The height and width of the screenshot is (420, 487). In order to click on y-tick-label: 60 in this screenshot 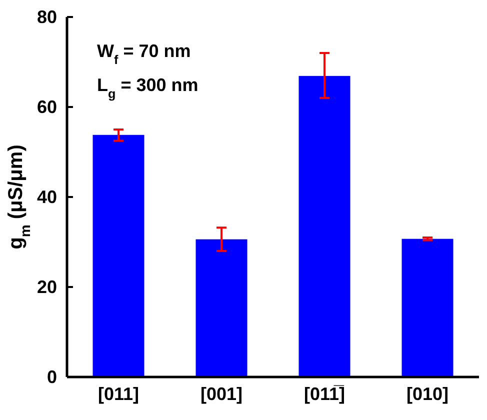, I will do `click(46, 106)`.